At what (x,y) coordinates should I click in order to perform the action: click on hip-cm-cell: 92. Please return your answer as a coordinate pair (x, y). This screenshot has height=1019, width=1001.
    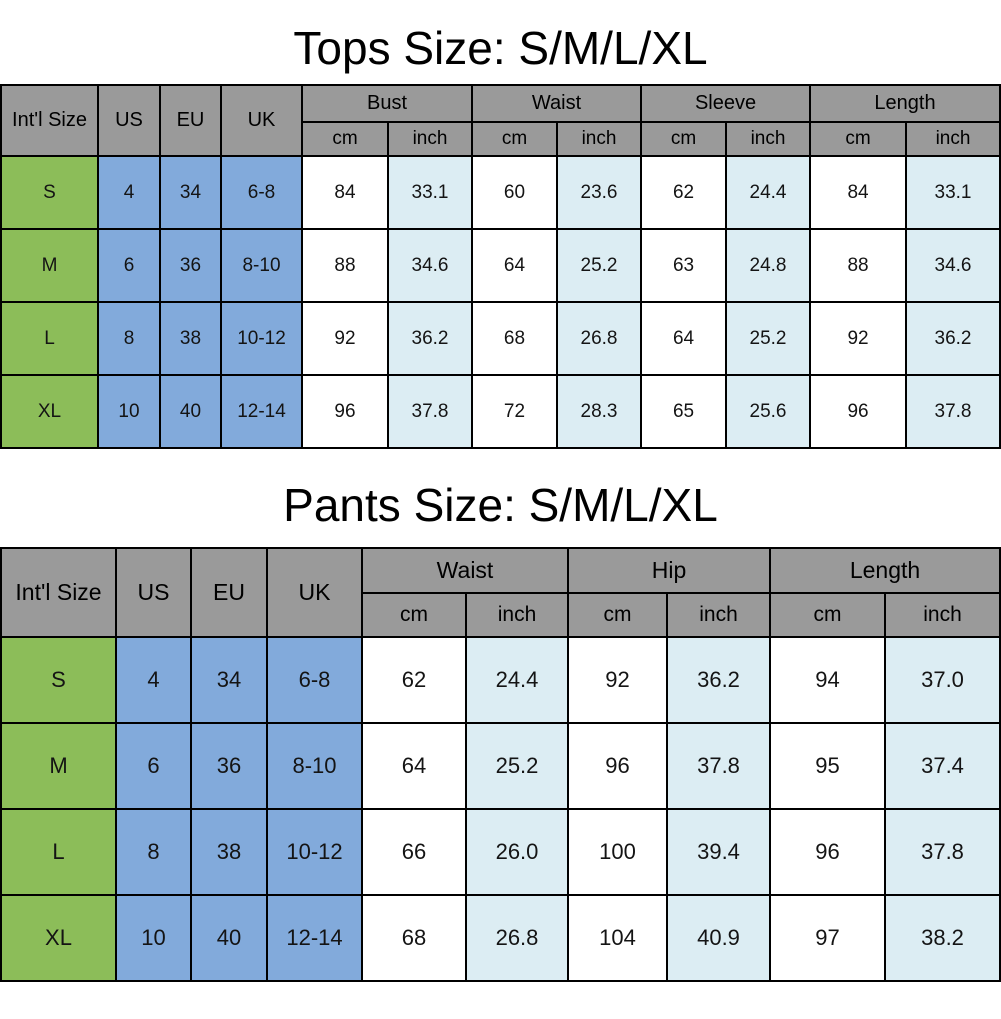
    Looking at the image, I should click on (617, 680).